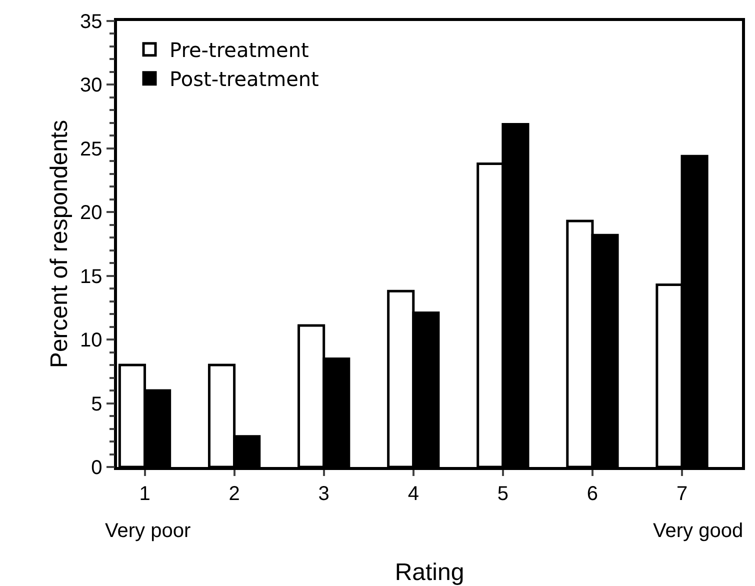 The image size is (755, 586). Describe the element at coordinates (245, 79) in the screenshot. I see `legend-label: Post-treatment` at that location.